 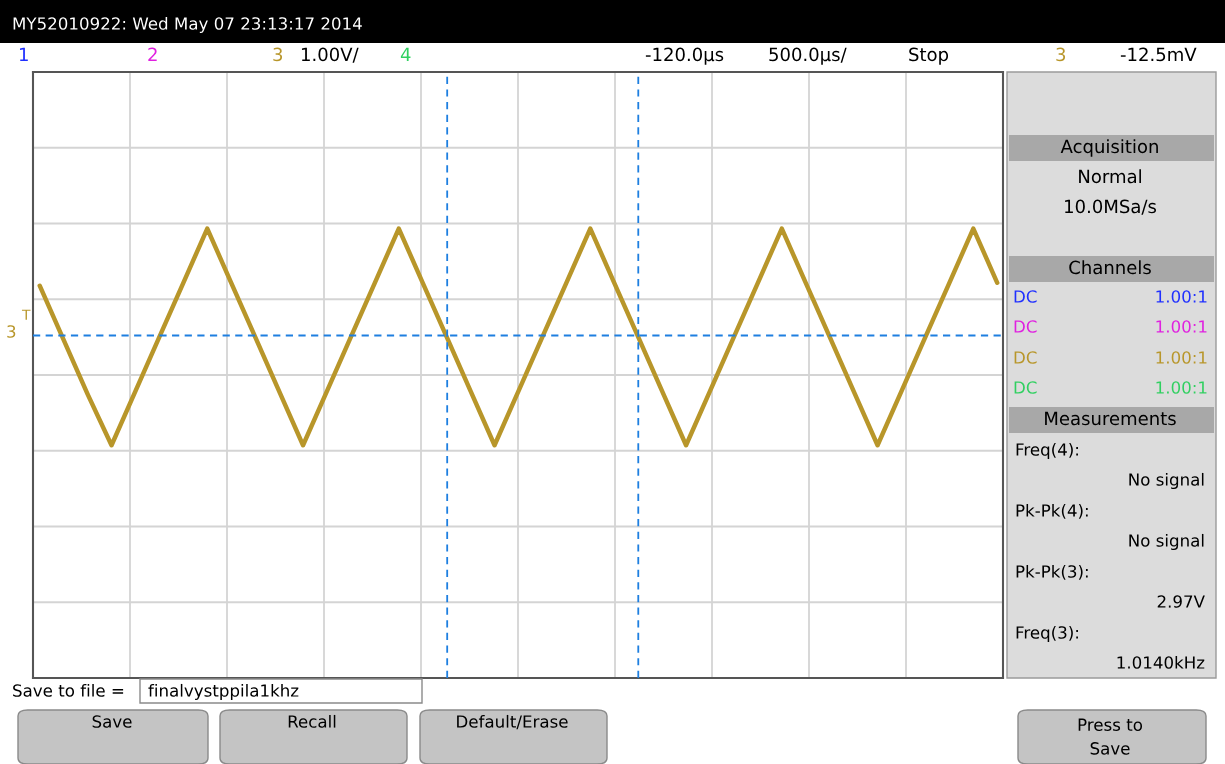 What do you see at coordinates (1158, 54) in the screenshot?
I see `text: -12.5mV` at bounding box center [1158, 54].